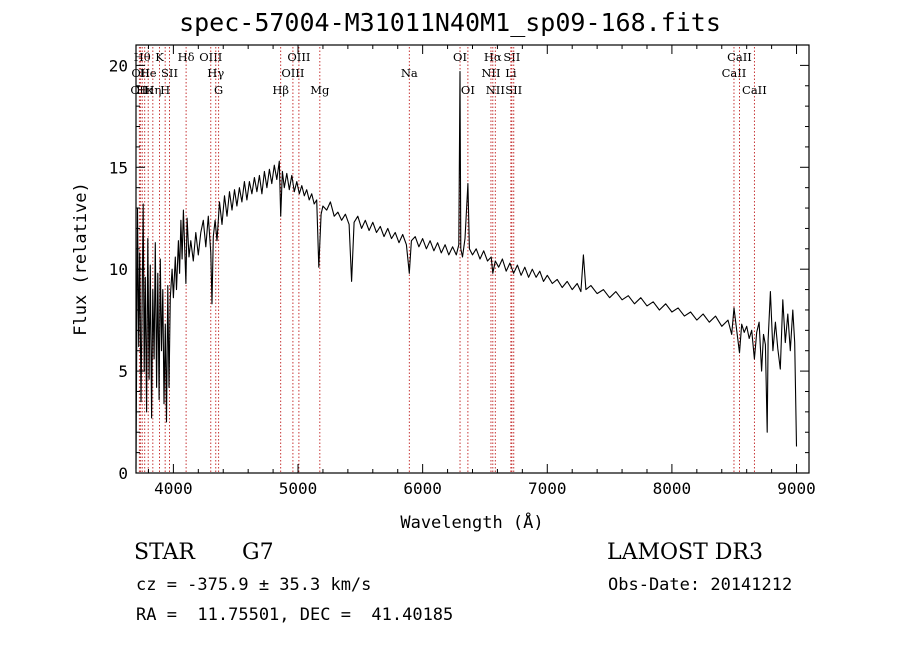 The image size is (900, 649). Describe the element at coordinates (186, 57) in the screenshot. I see `spectral-line-label: Hδ` at that location.